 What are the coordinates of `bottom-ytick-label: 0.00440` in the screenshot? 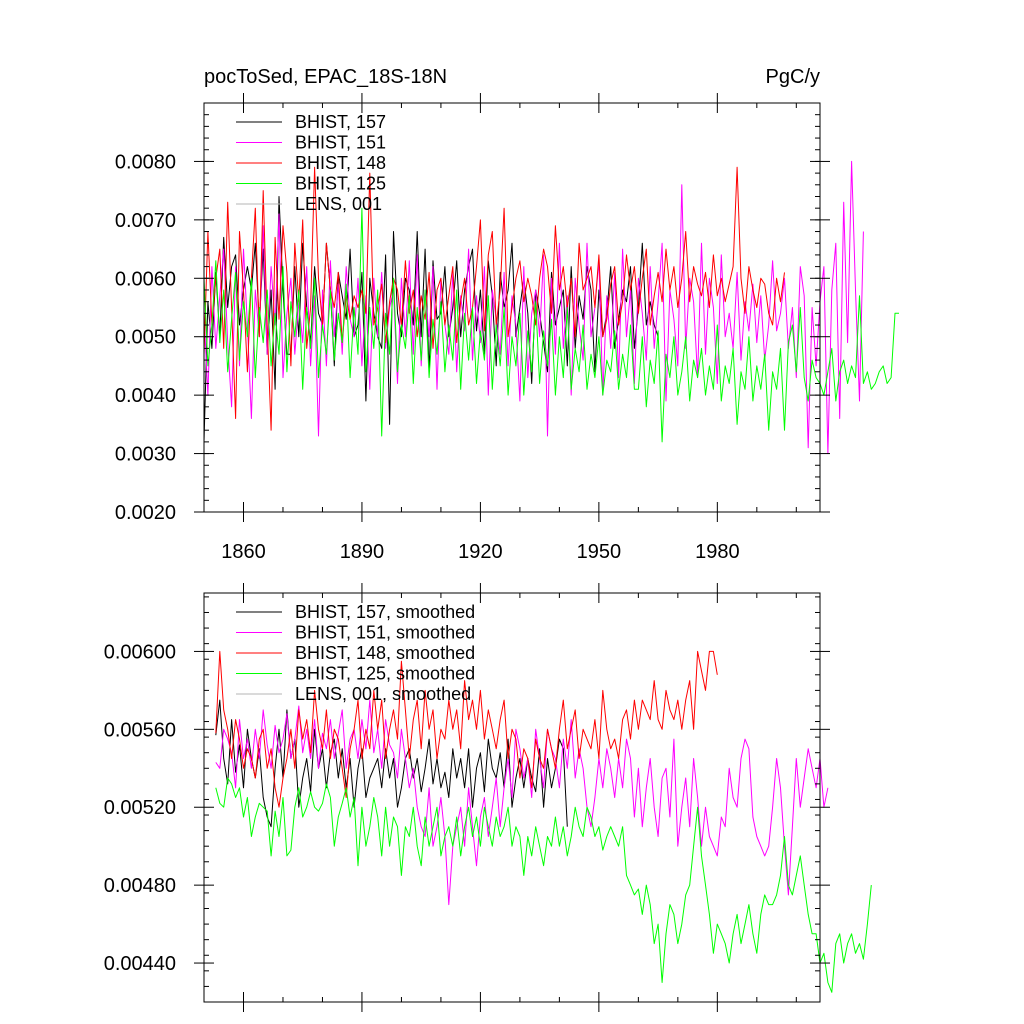 It's located at (140, 964).